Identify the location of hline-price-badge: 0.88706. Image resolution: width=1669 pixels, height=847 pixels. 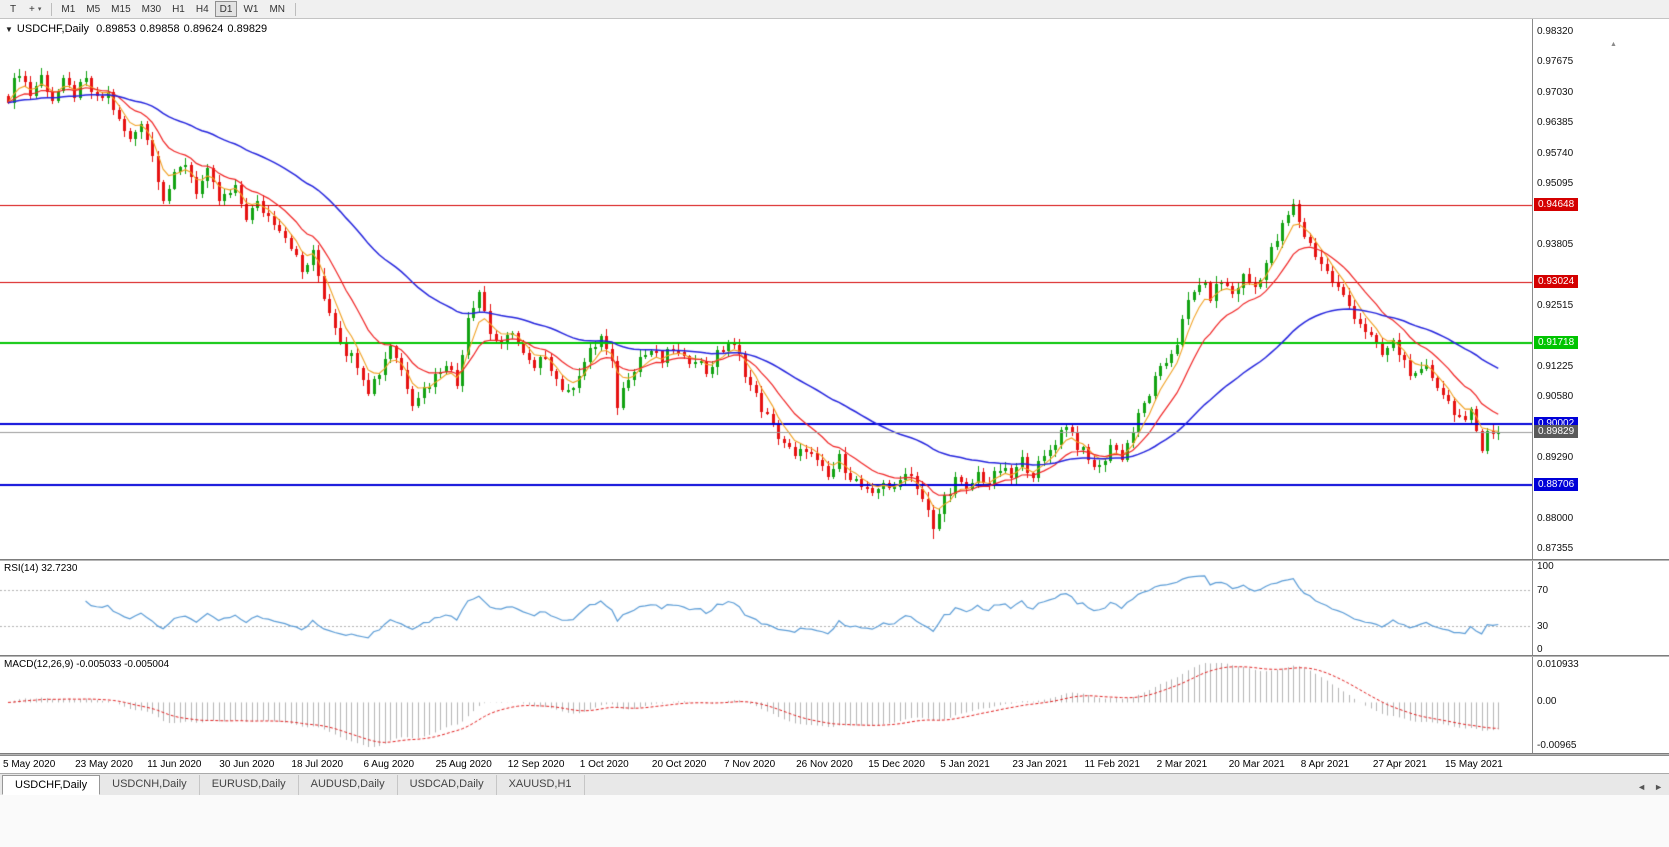
(1556, 485).